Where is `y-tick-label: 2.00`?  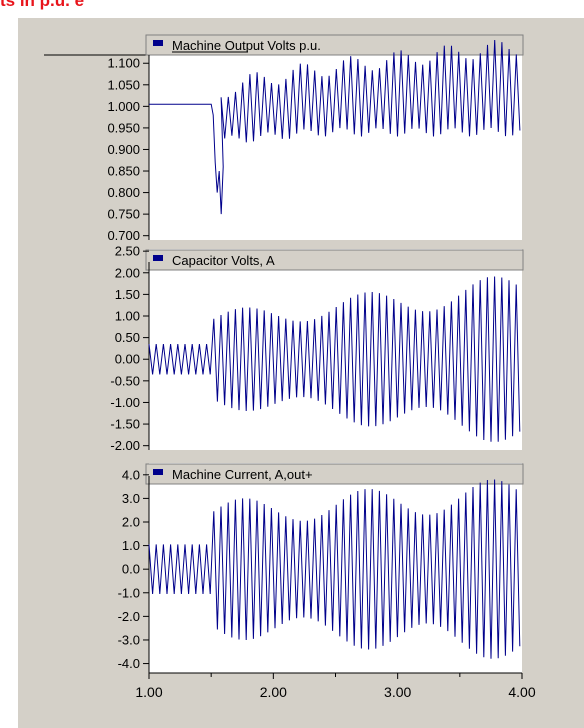 y-tick-label: 2.00 is located at coordinates (127, 272).